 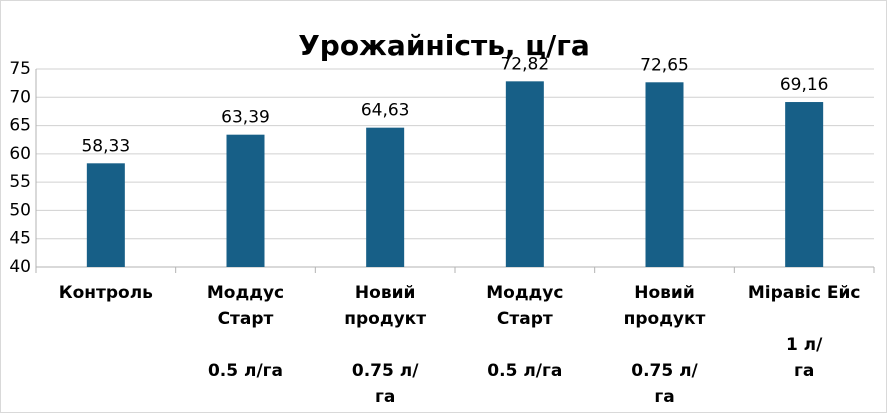 What do you see at coordinates (105, 293) in the screenshot?
I see `x-tick-label: Контроль` at bounding box center [105, 293].